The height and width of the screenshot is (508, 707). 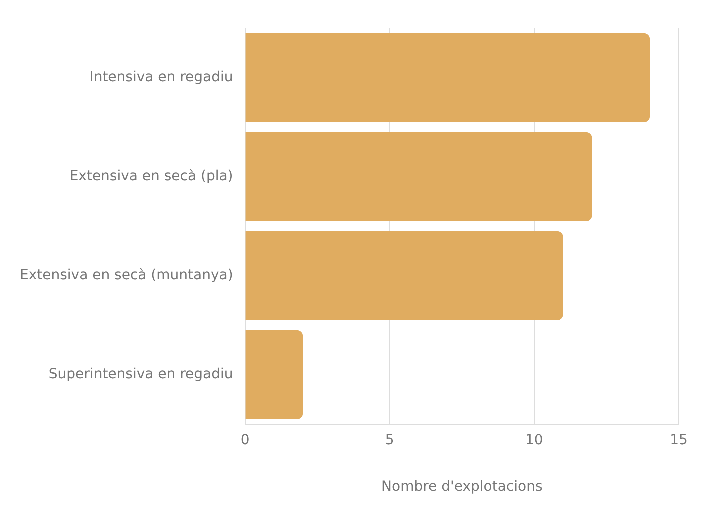 What do you see at coordinates (389, 440) in the screenshot?
I see `x-tick-label: 5` at bounding box center [389, 440].